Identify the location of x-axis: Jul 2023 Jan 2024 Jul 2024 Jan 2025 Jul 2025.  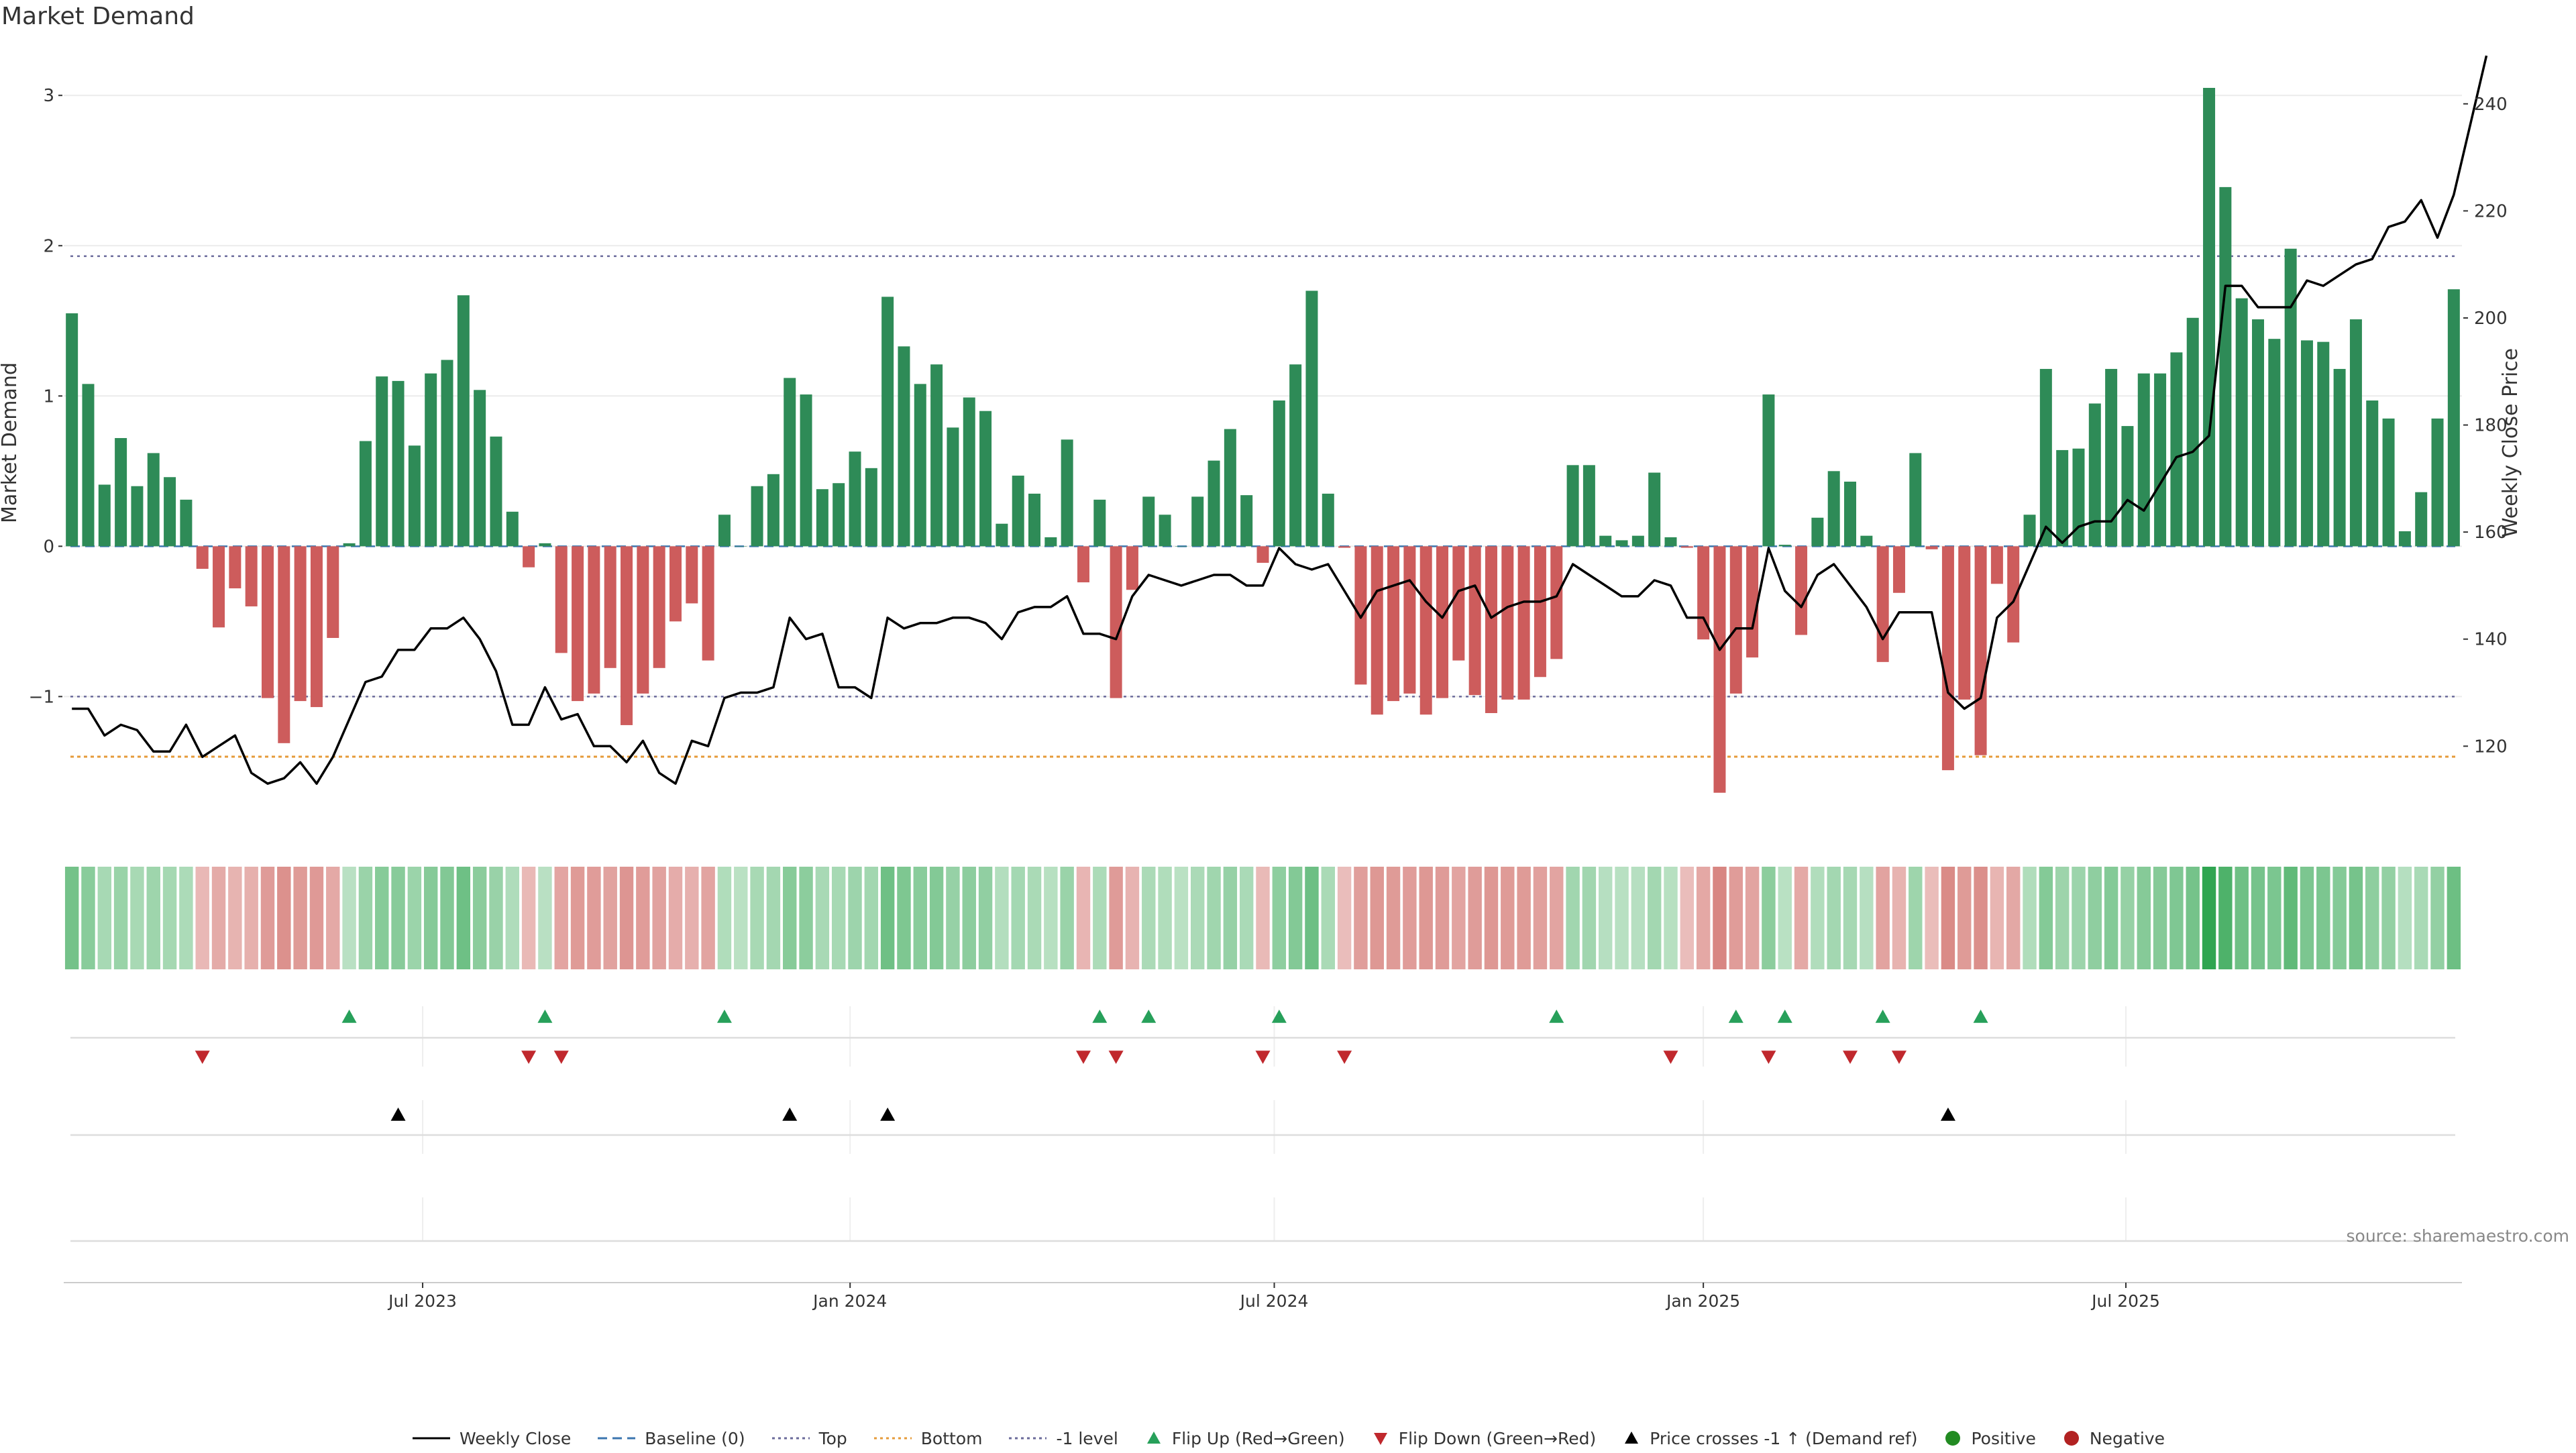
(1263, 1296).